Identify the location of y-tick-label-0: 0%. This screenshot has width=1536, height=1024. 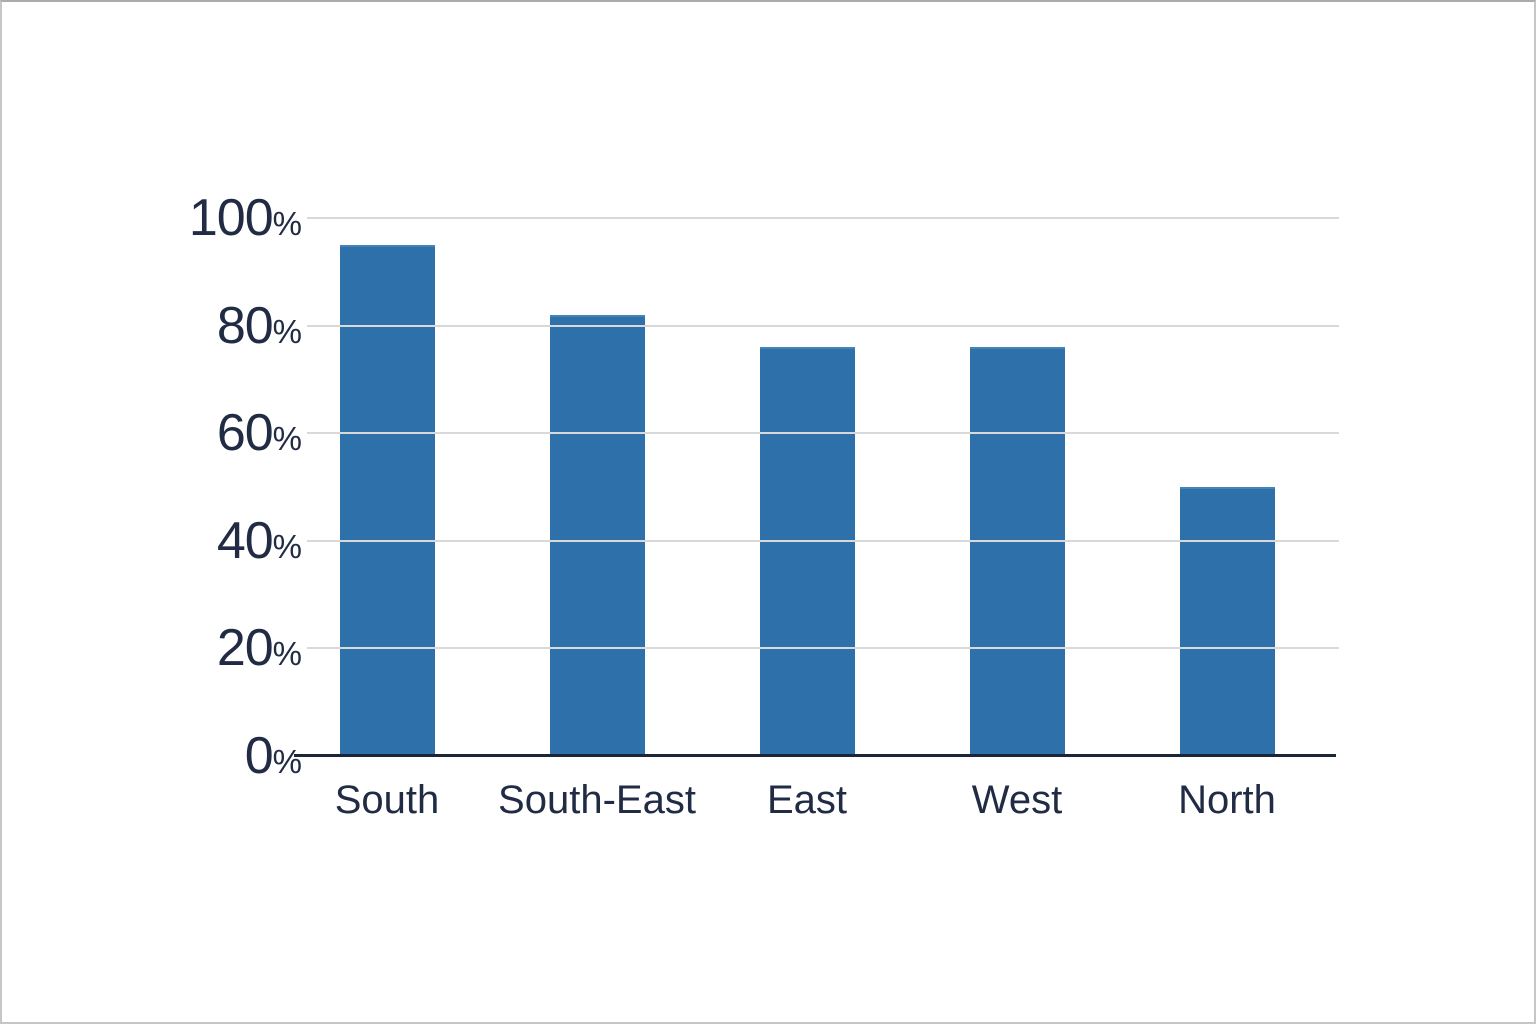
(273, 756).